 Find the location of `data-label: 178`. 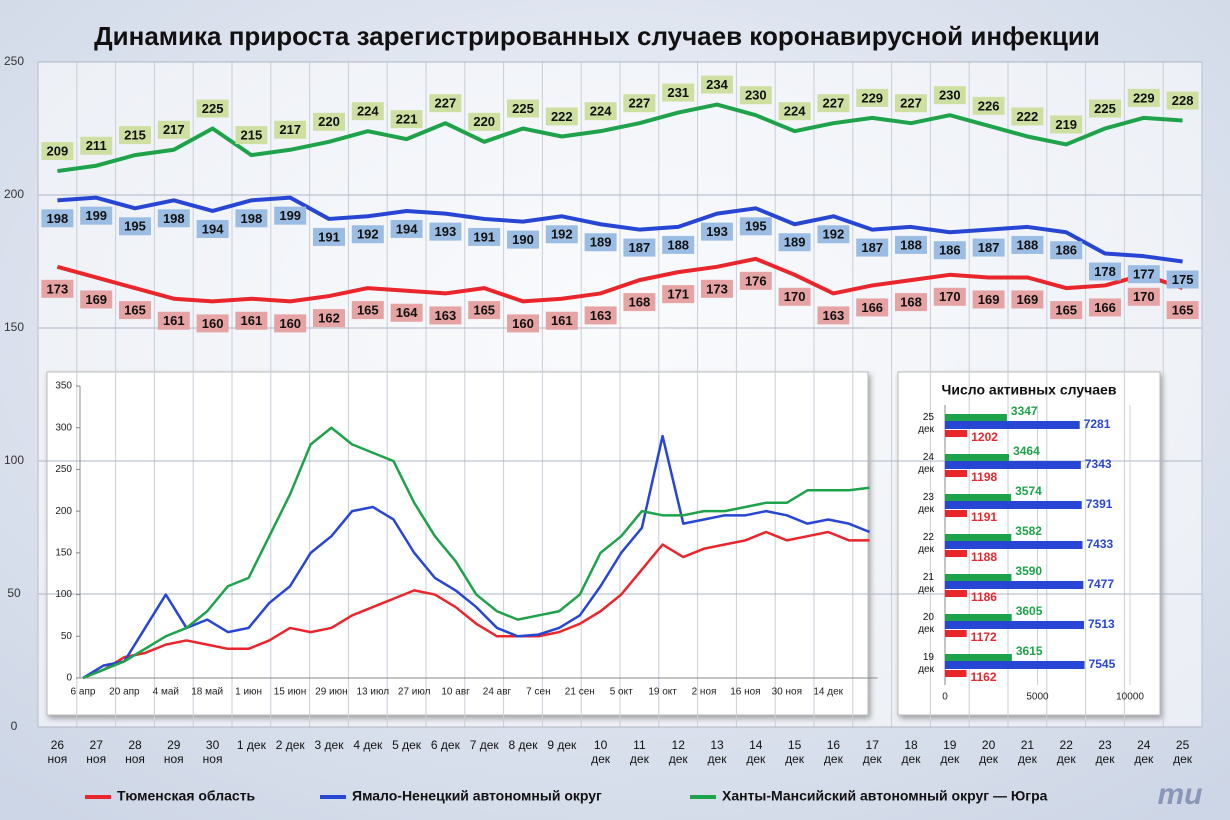

data-label: 178 is located at coordinates (1105, 271).